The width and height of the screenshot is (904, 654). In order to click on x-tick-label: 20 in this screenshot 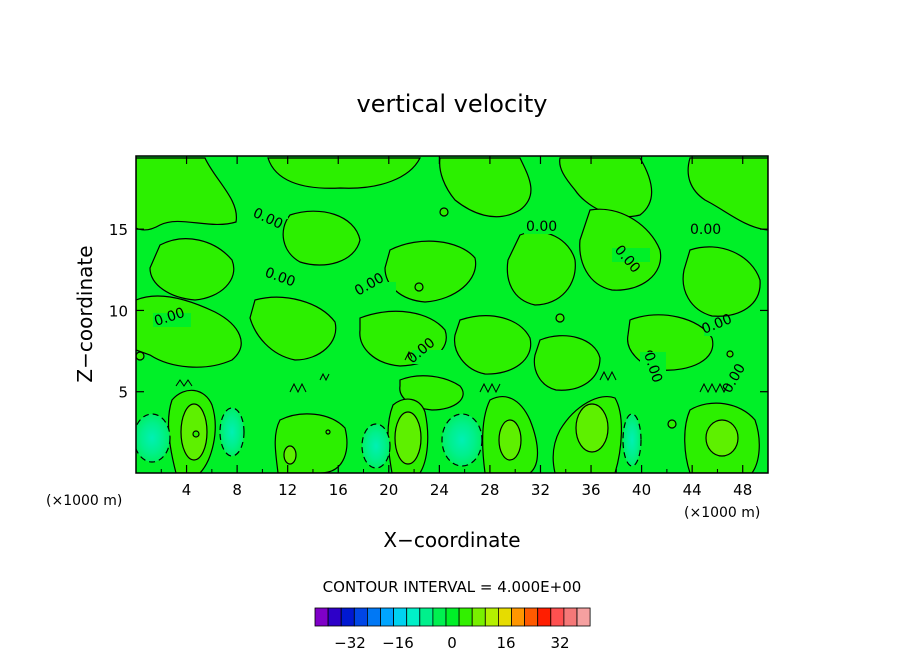, I will do `click(388, 490)`.